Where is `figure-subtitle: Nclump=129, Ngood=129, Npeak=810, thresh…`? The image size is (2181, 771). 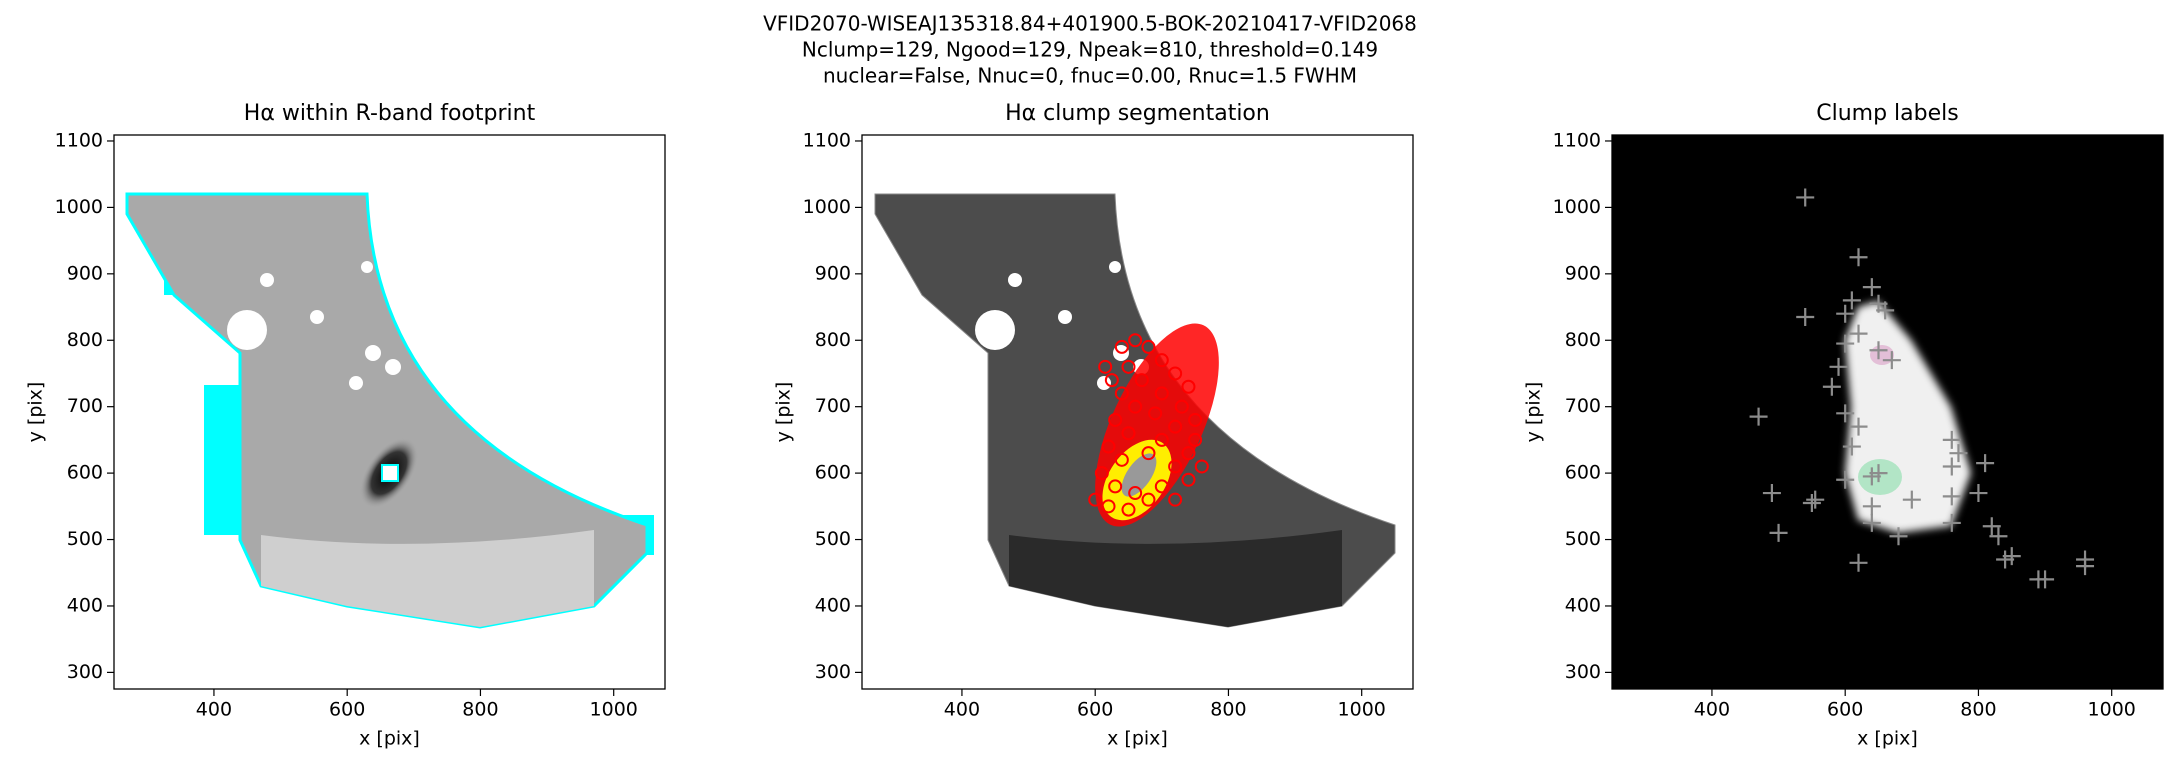 figure-subtitle: Nclump=129, Ngood=129, Npeak=810, thresh… is located at coordinates (1090, 50).